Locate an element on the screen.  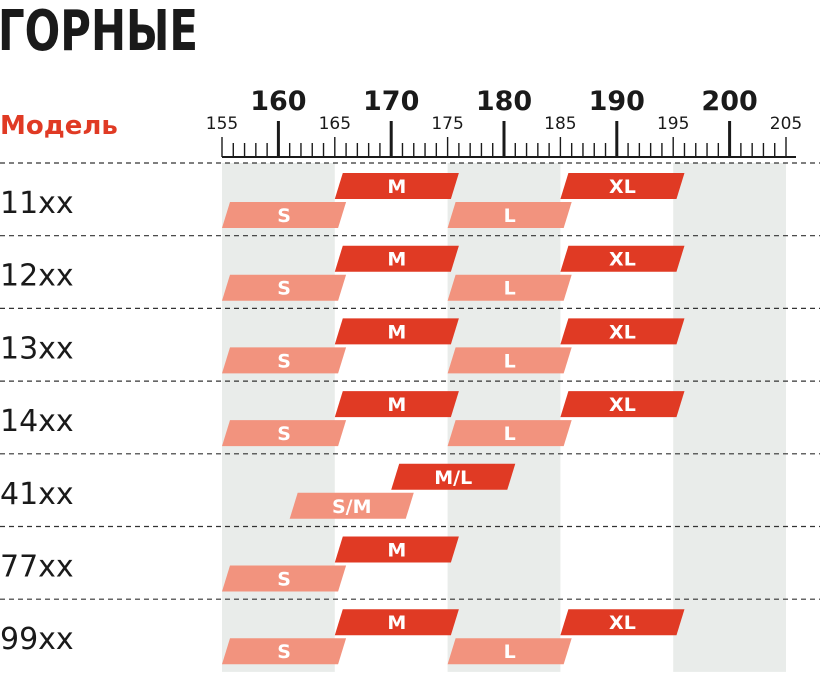
tick-label-175: 175 is located at coordinates (447, 124).